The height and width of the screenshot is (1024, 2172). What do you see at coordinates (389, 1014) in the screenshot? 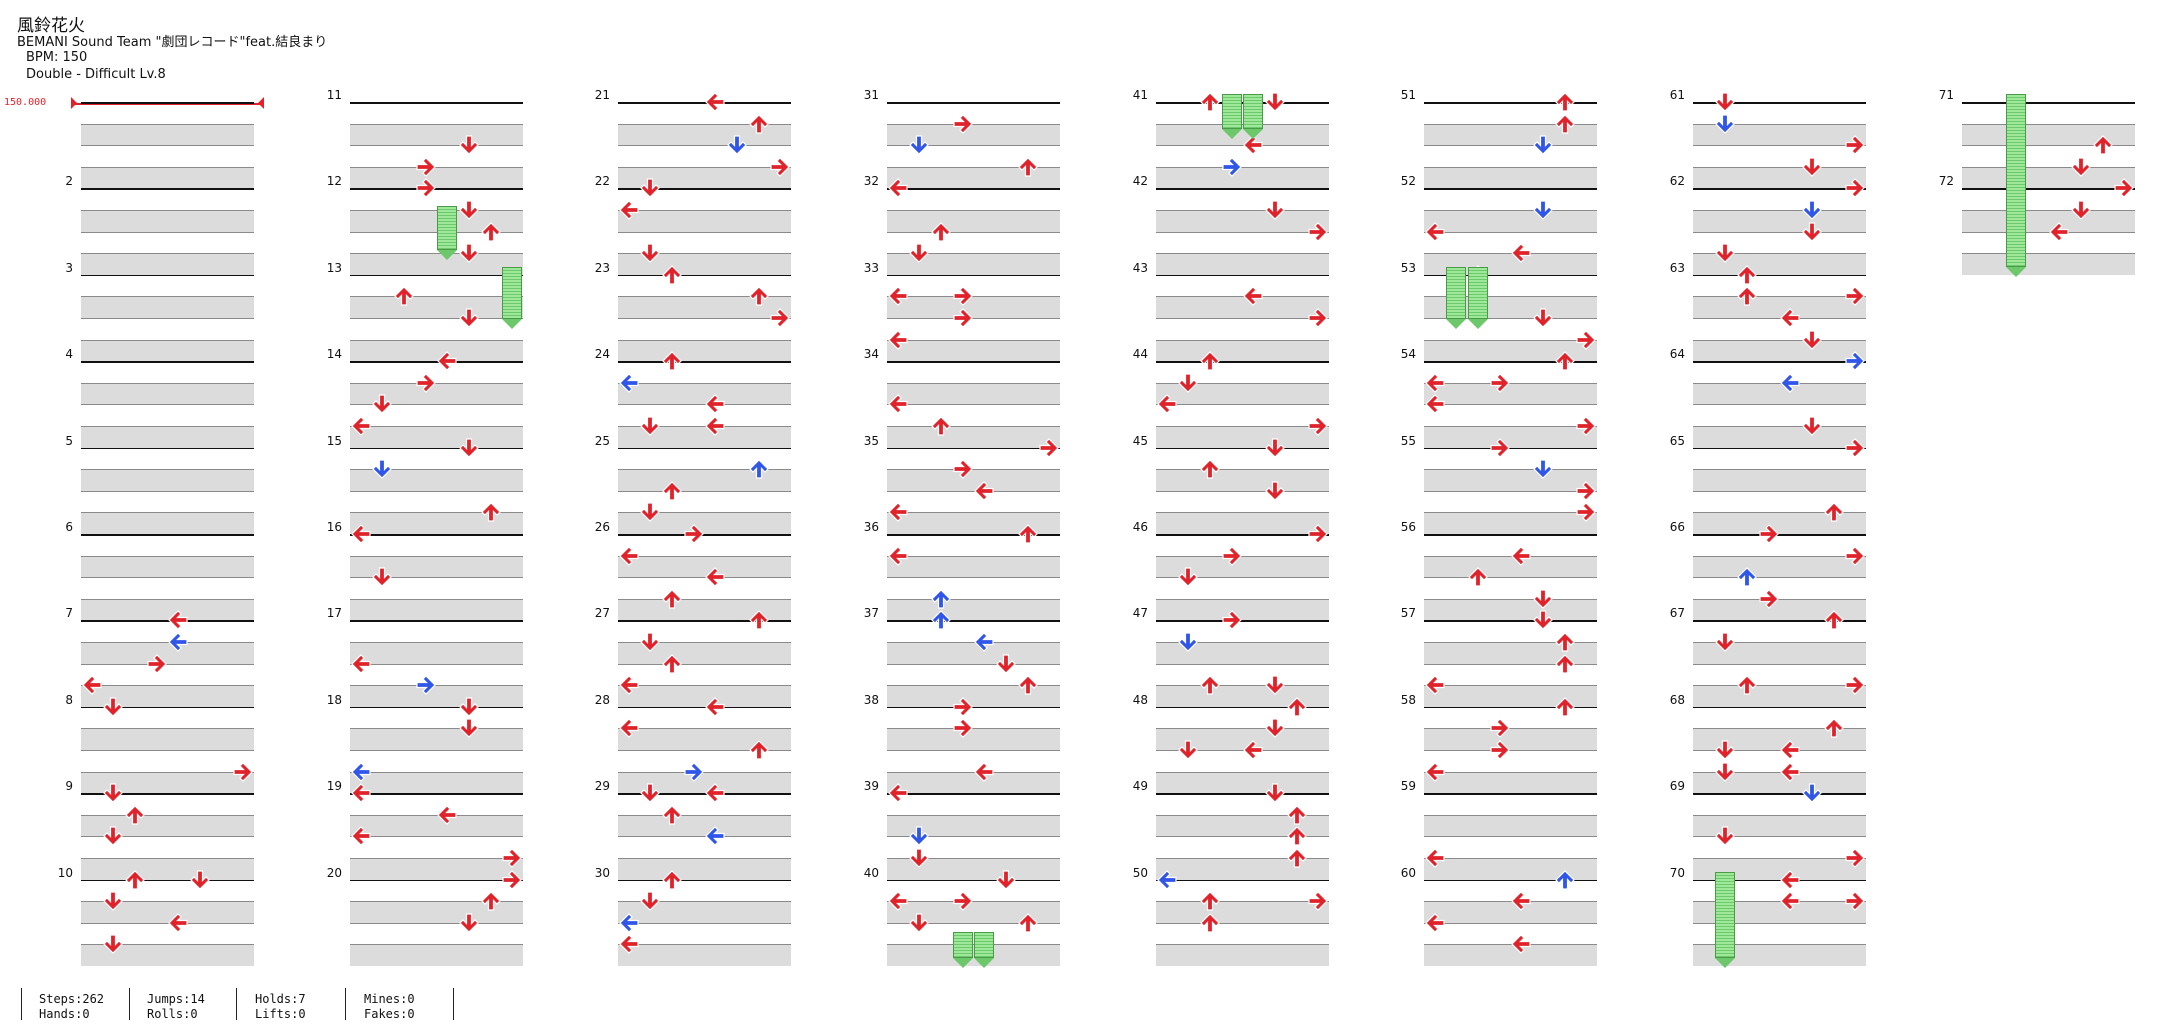
I see `stat-fakes: Fakes:0` at bounding box center [389, 1014].